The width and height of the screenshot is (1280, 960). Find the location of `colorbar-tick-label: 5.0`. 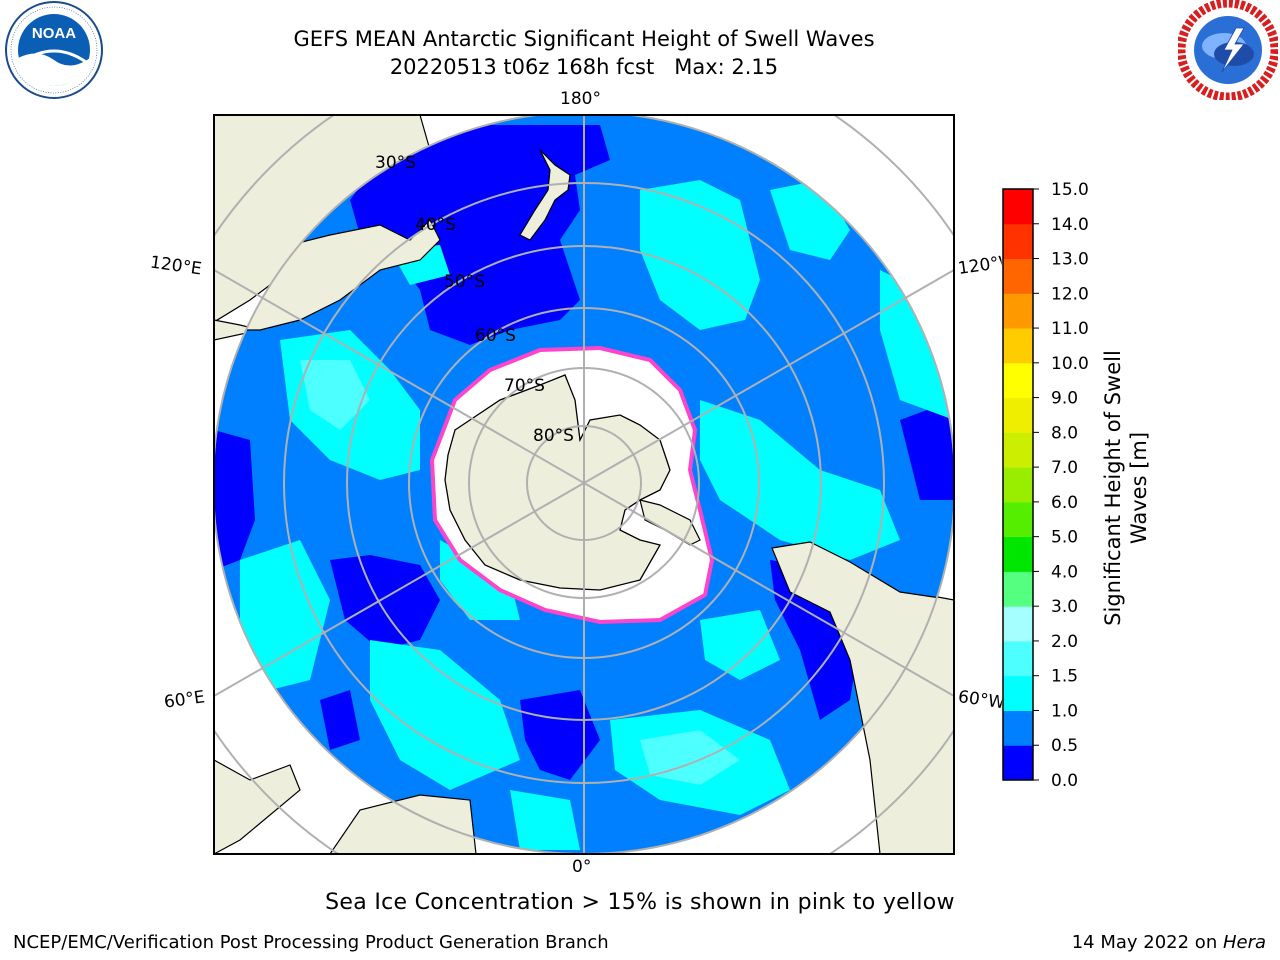

colorbar-tick-label: 5.0 is located at coordinates (1064, 538).